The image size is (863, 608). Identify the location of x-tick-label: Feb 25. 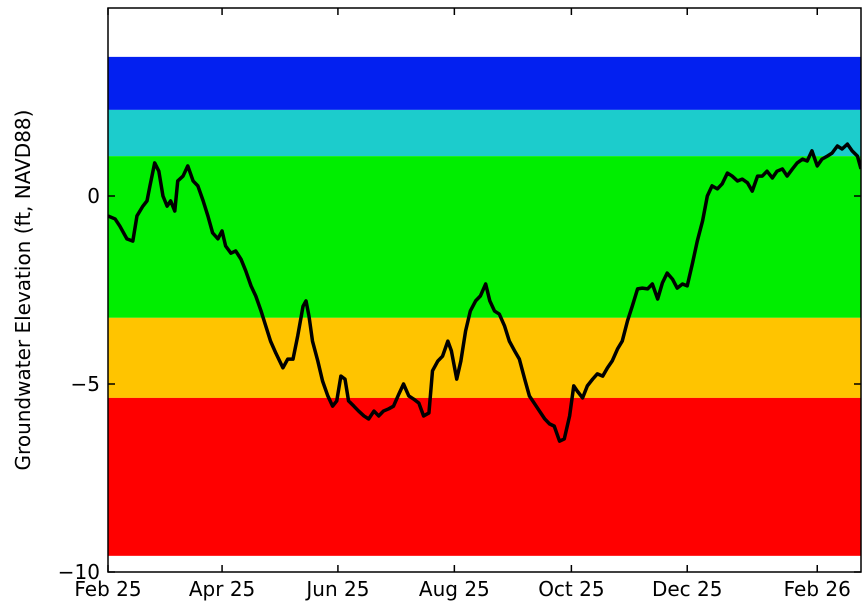
(107, 589).